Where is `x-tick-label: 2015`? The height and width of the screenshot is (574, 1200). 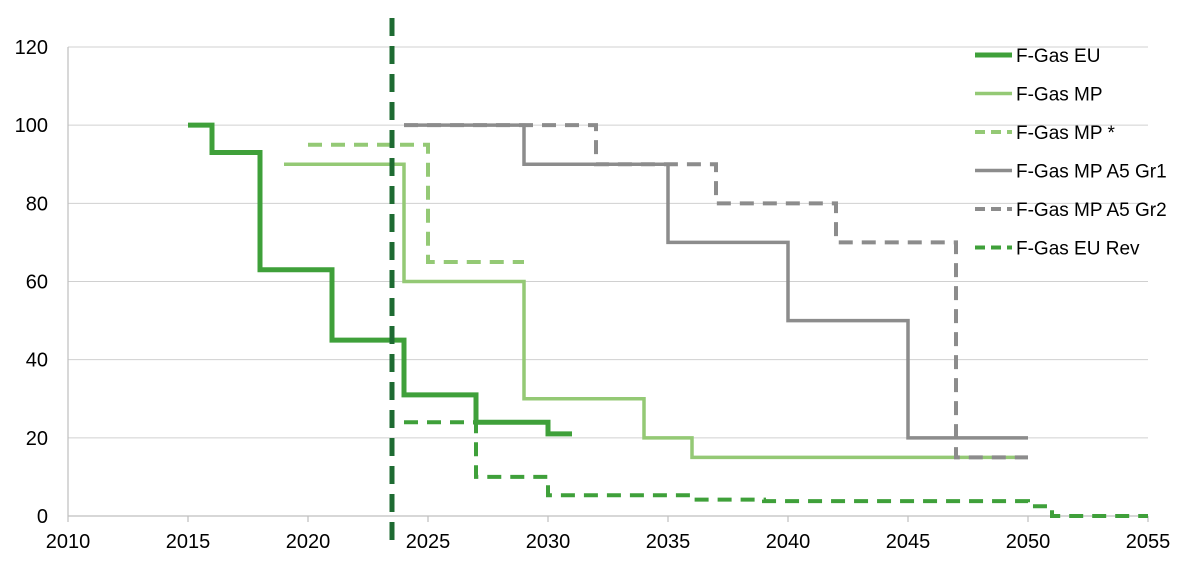
x-tick-label: 2015 is located at coordinates (188, 542).